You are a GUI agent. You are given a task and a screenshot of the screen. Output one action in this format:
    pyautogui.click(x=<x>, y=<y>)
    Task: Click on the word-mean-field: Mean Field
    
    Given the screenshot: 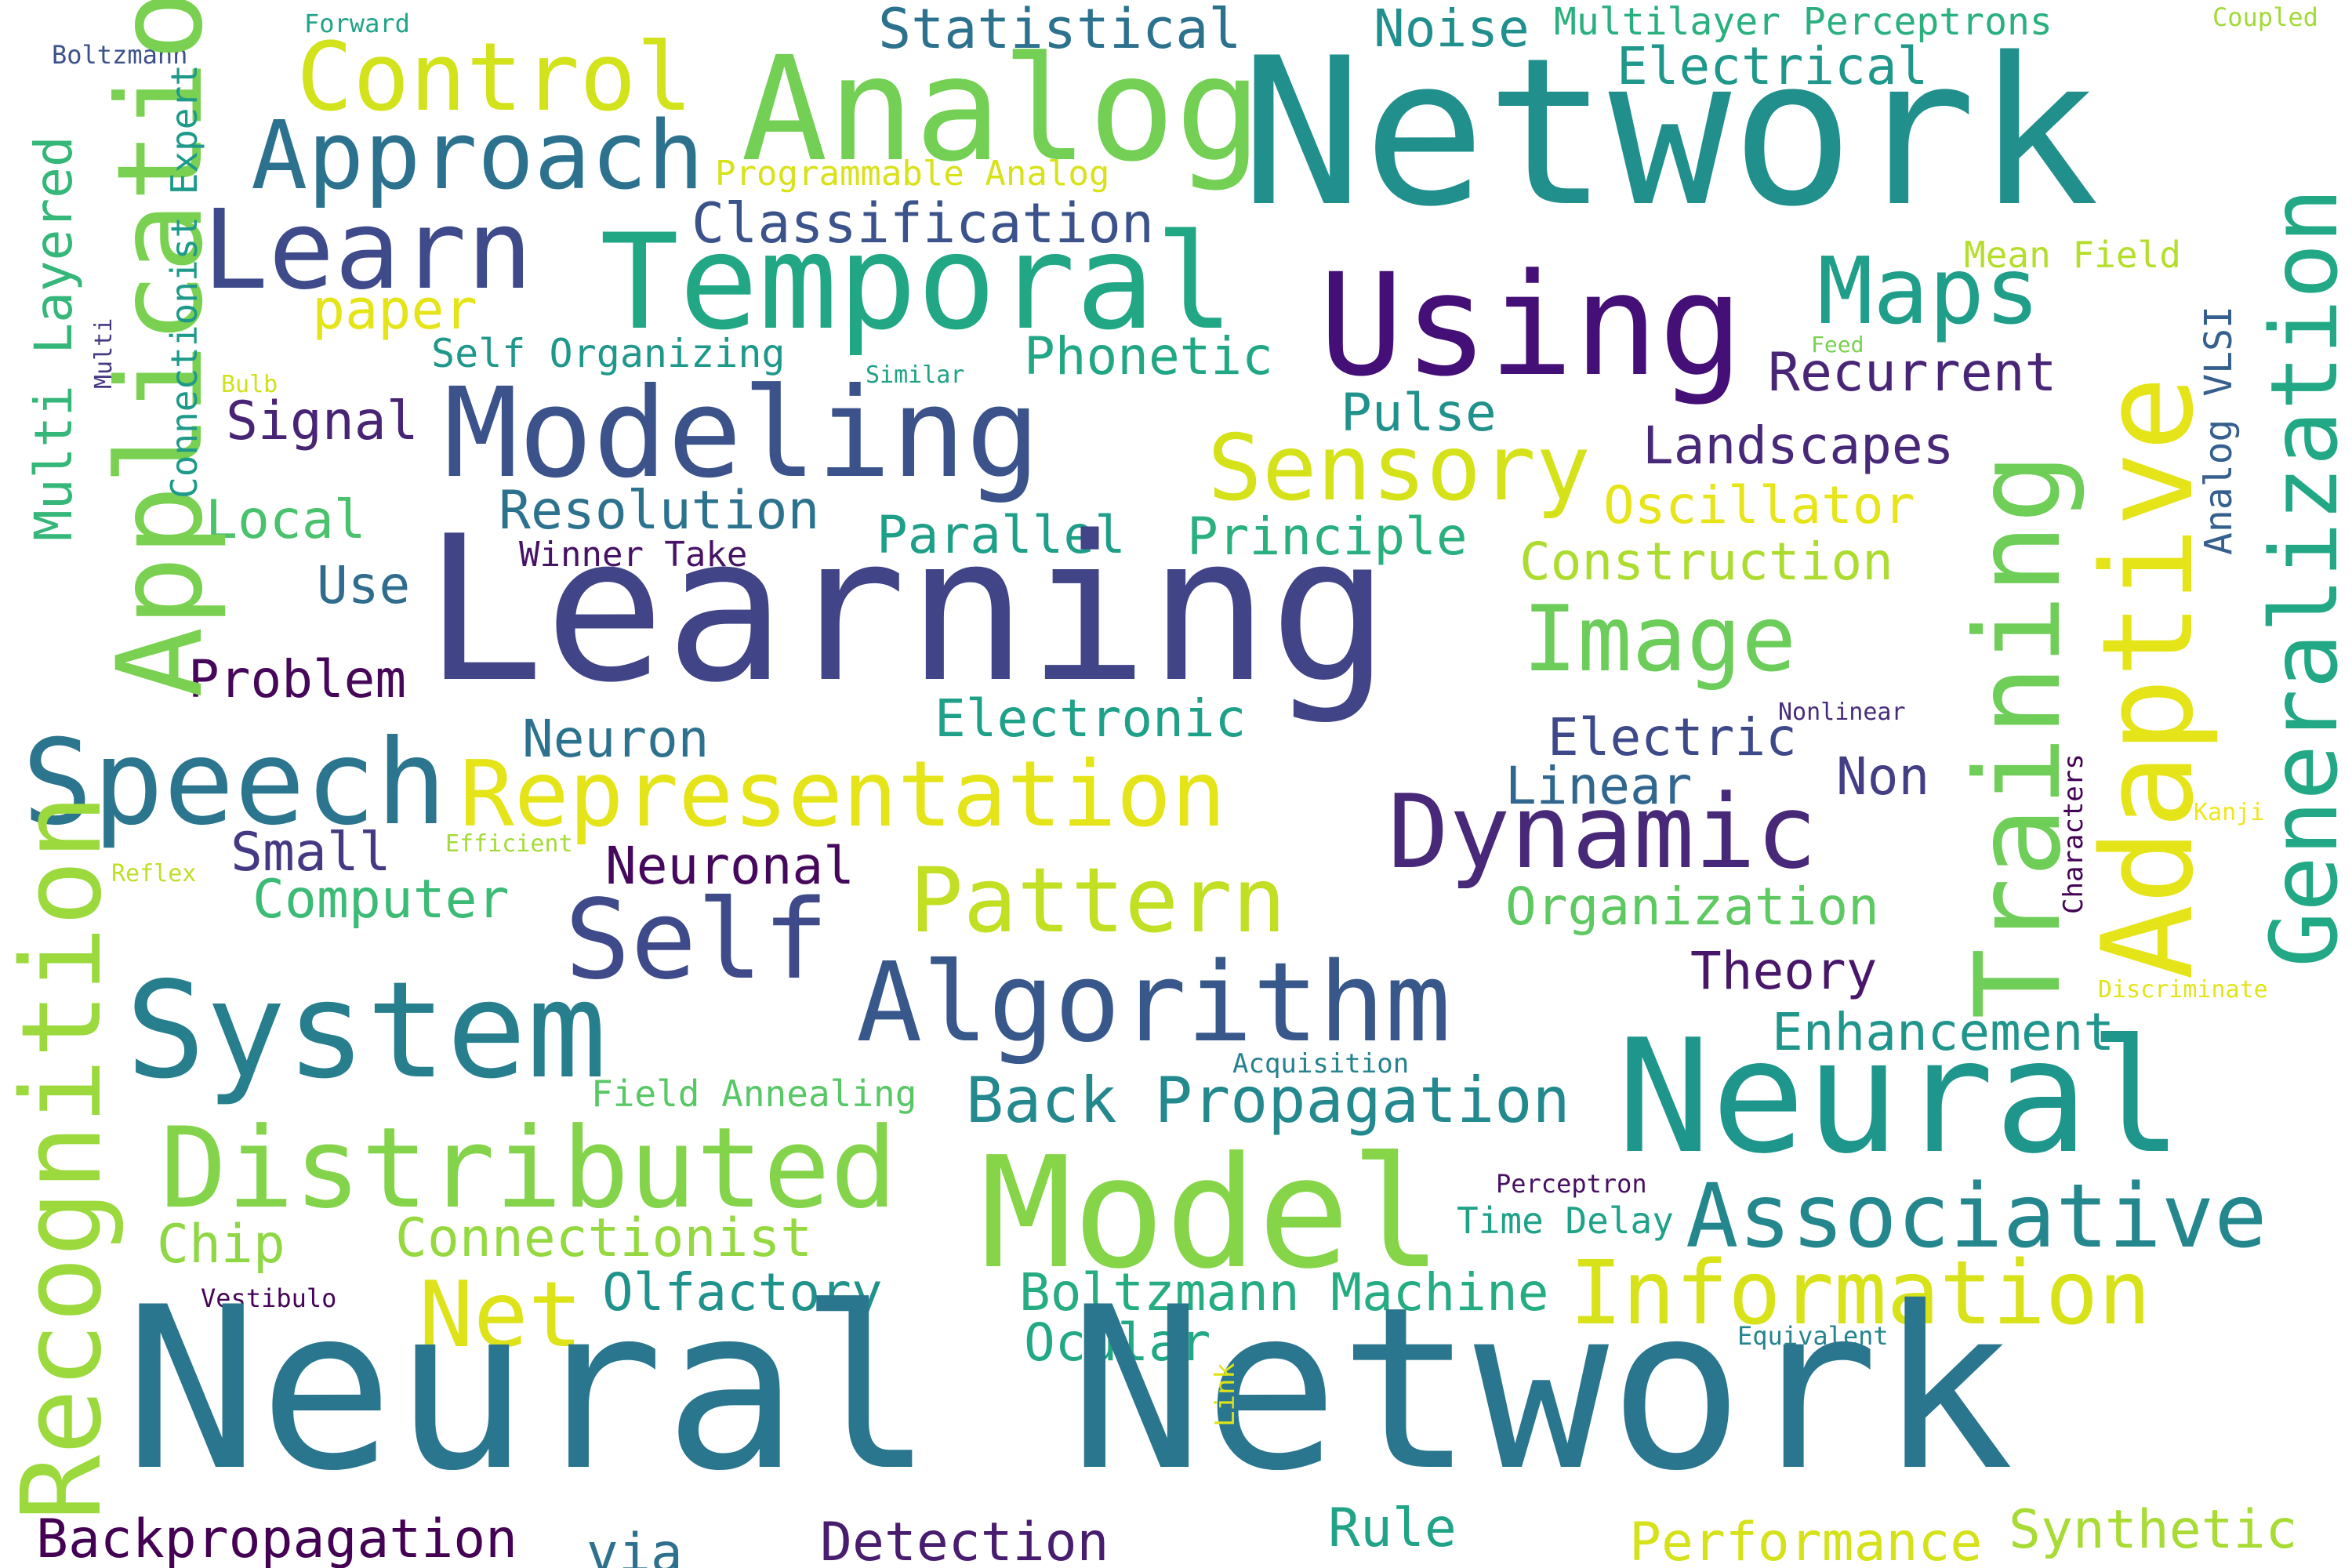 What is the action you would take?
    pyautogui.click(x=2072, y=255)
    